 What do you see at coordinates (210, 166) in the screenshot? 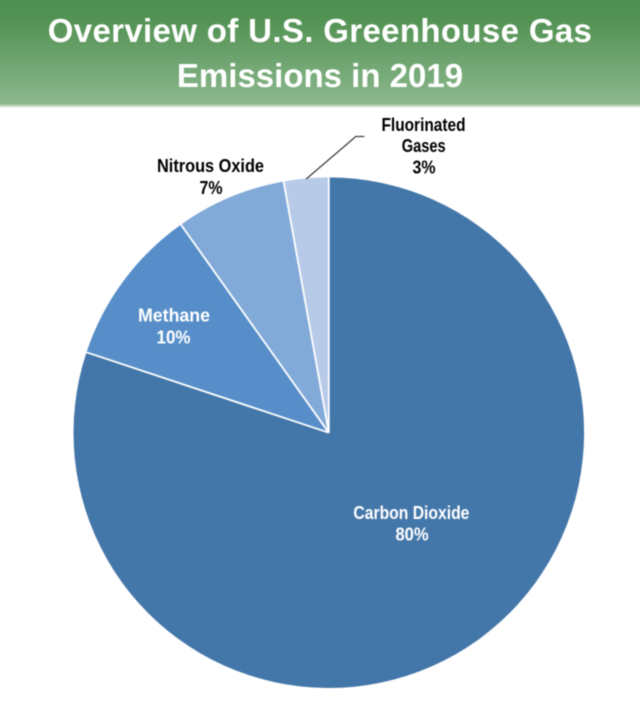
I see `svg-text: Nitrous Oxide` at bounding box center [210, 166].